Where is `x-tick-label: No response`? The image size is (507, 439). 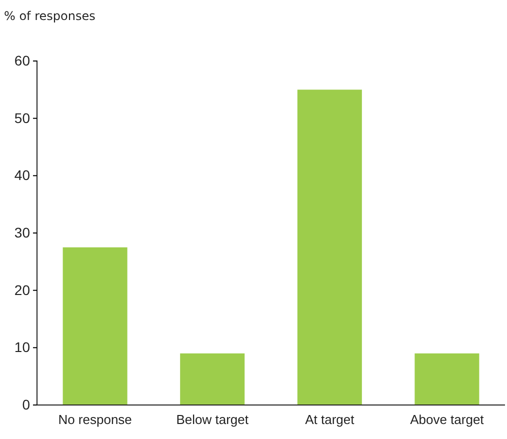 x-tick-label: No response is located at coordinates (95, 420).